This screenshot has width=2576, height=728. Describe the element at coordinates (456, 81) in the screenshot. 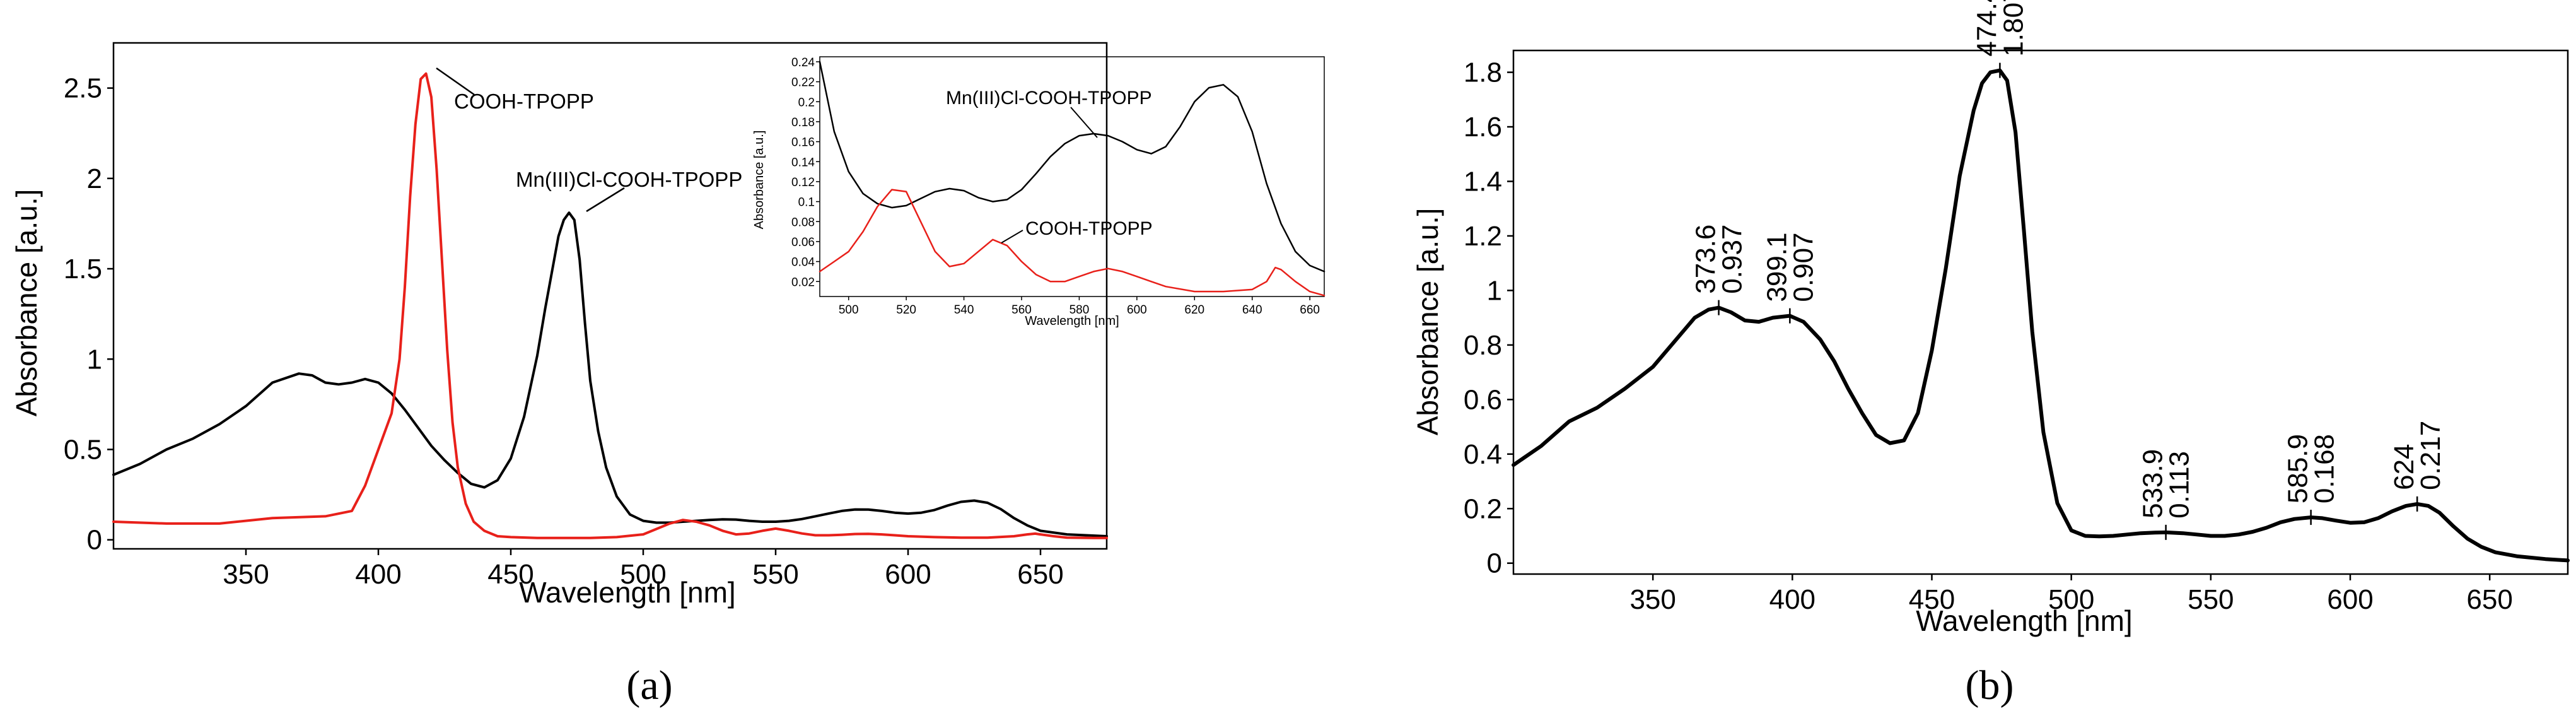

I see `panel-a-cooh-leader-line` at that location.